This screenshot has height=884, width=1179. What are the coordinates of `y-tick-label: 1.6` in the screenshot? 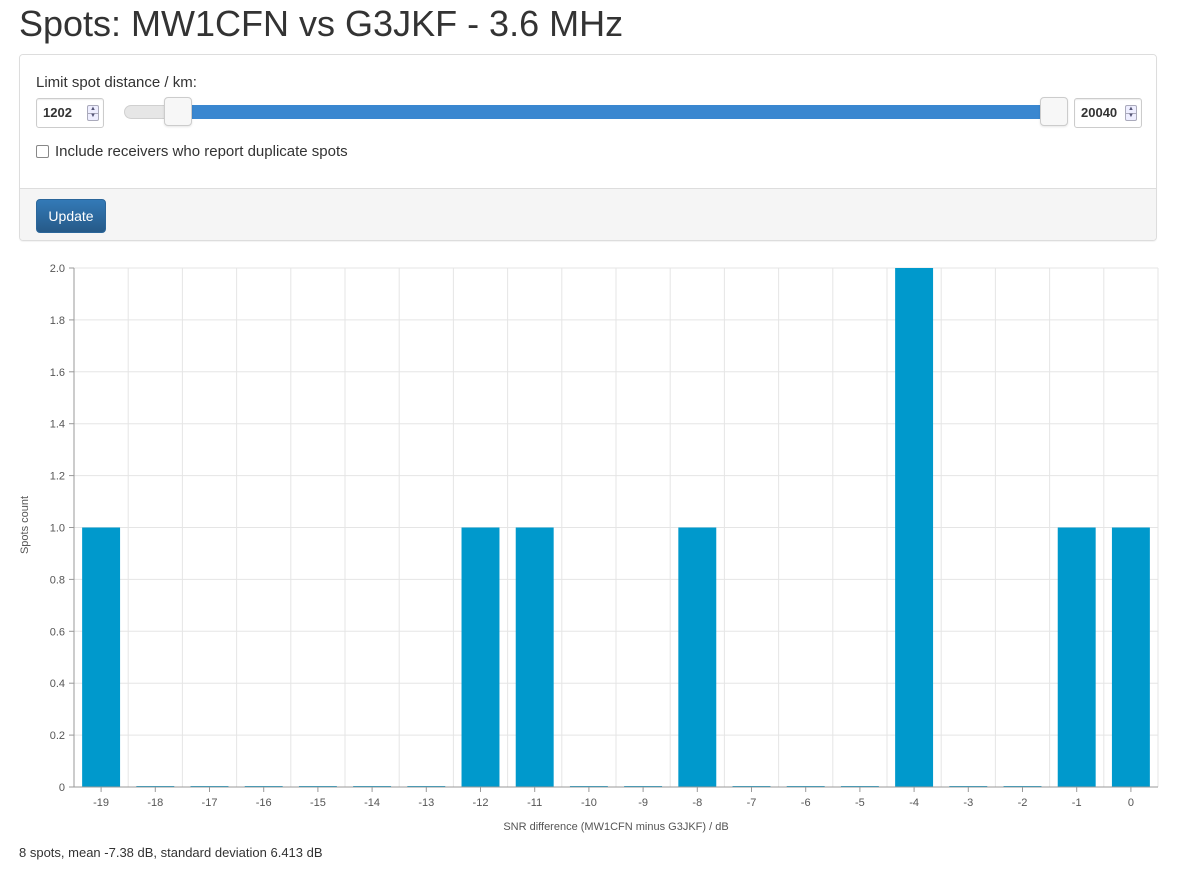 It's located at (57, 373).